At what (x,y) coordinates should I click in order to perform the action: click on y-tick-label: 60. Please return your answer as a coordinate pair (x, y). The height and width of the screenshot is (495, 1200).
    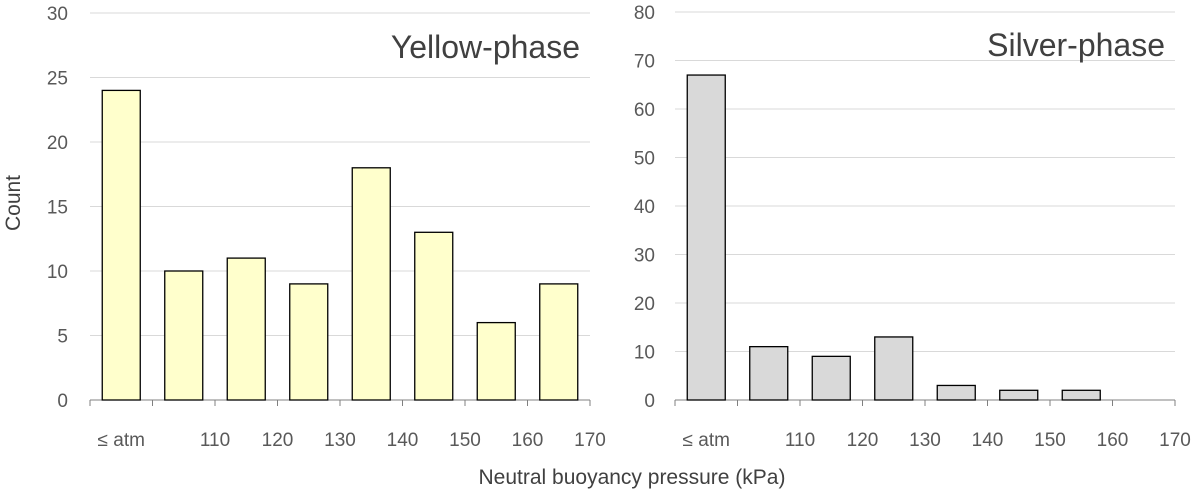
    Looking at the image, I should click on (644, 110).